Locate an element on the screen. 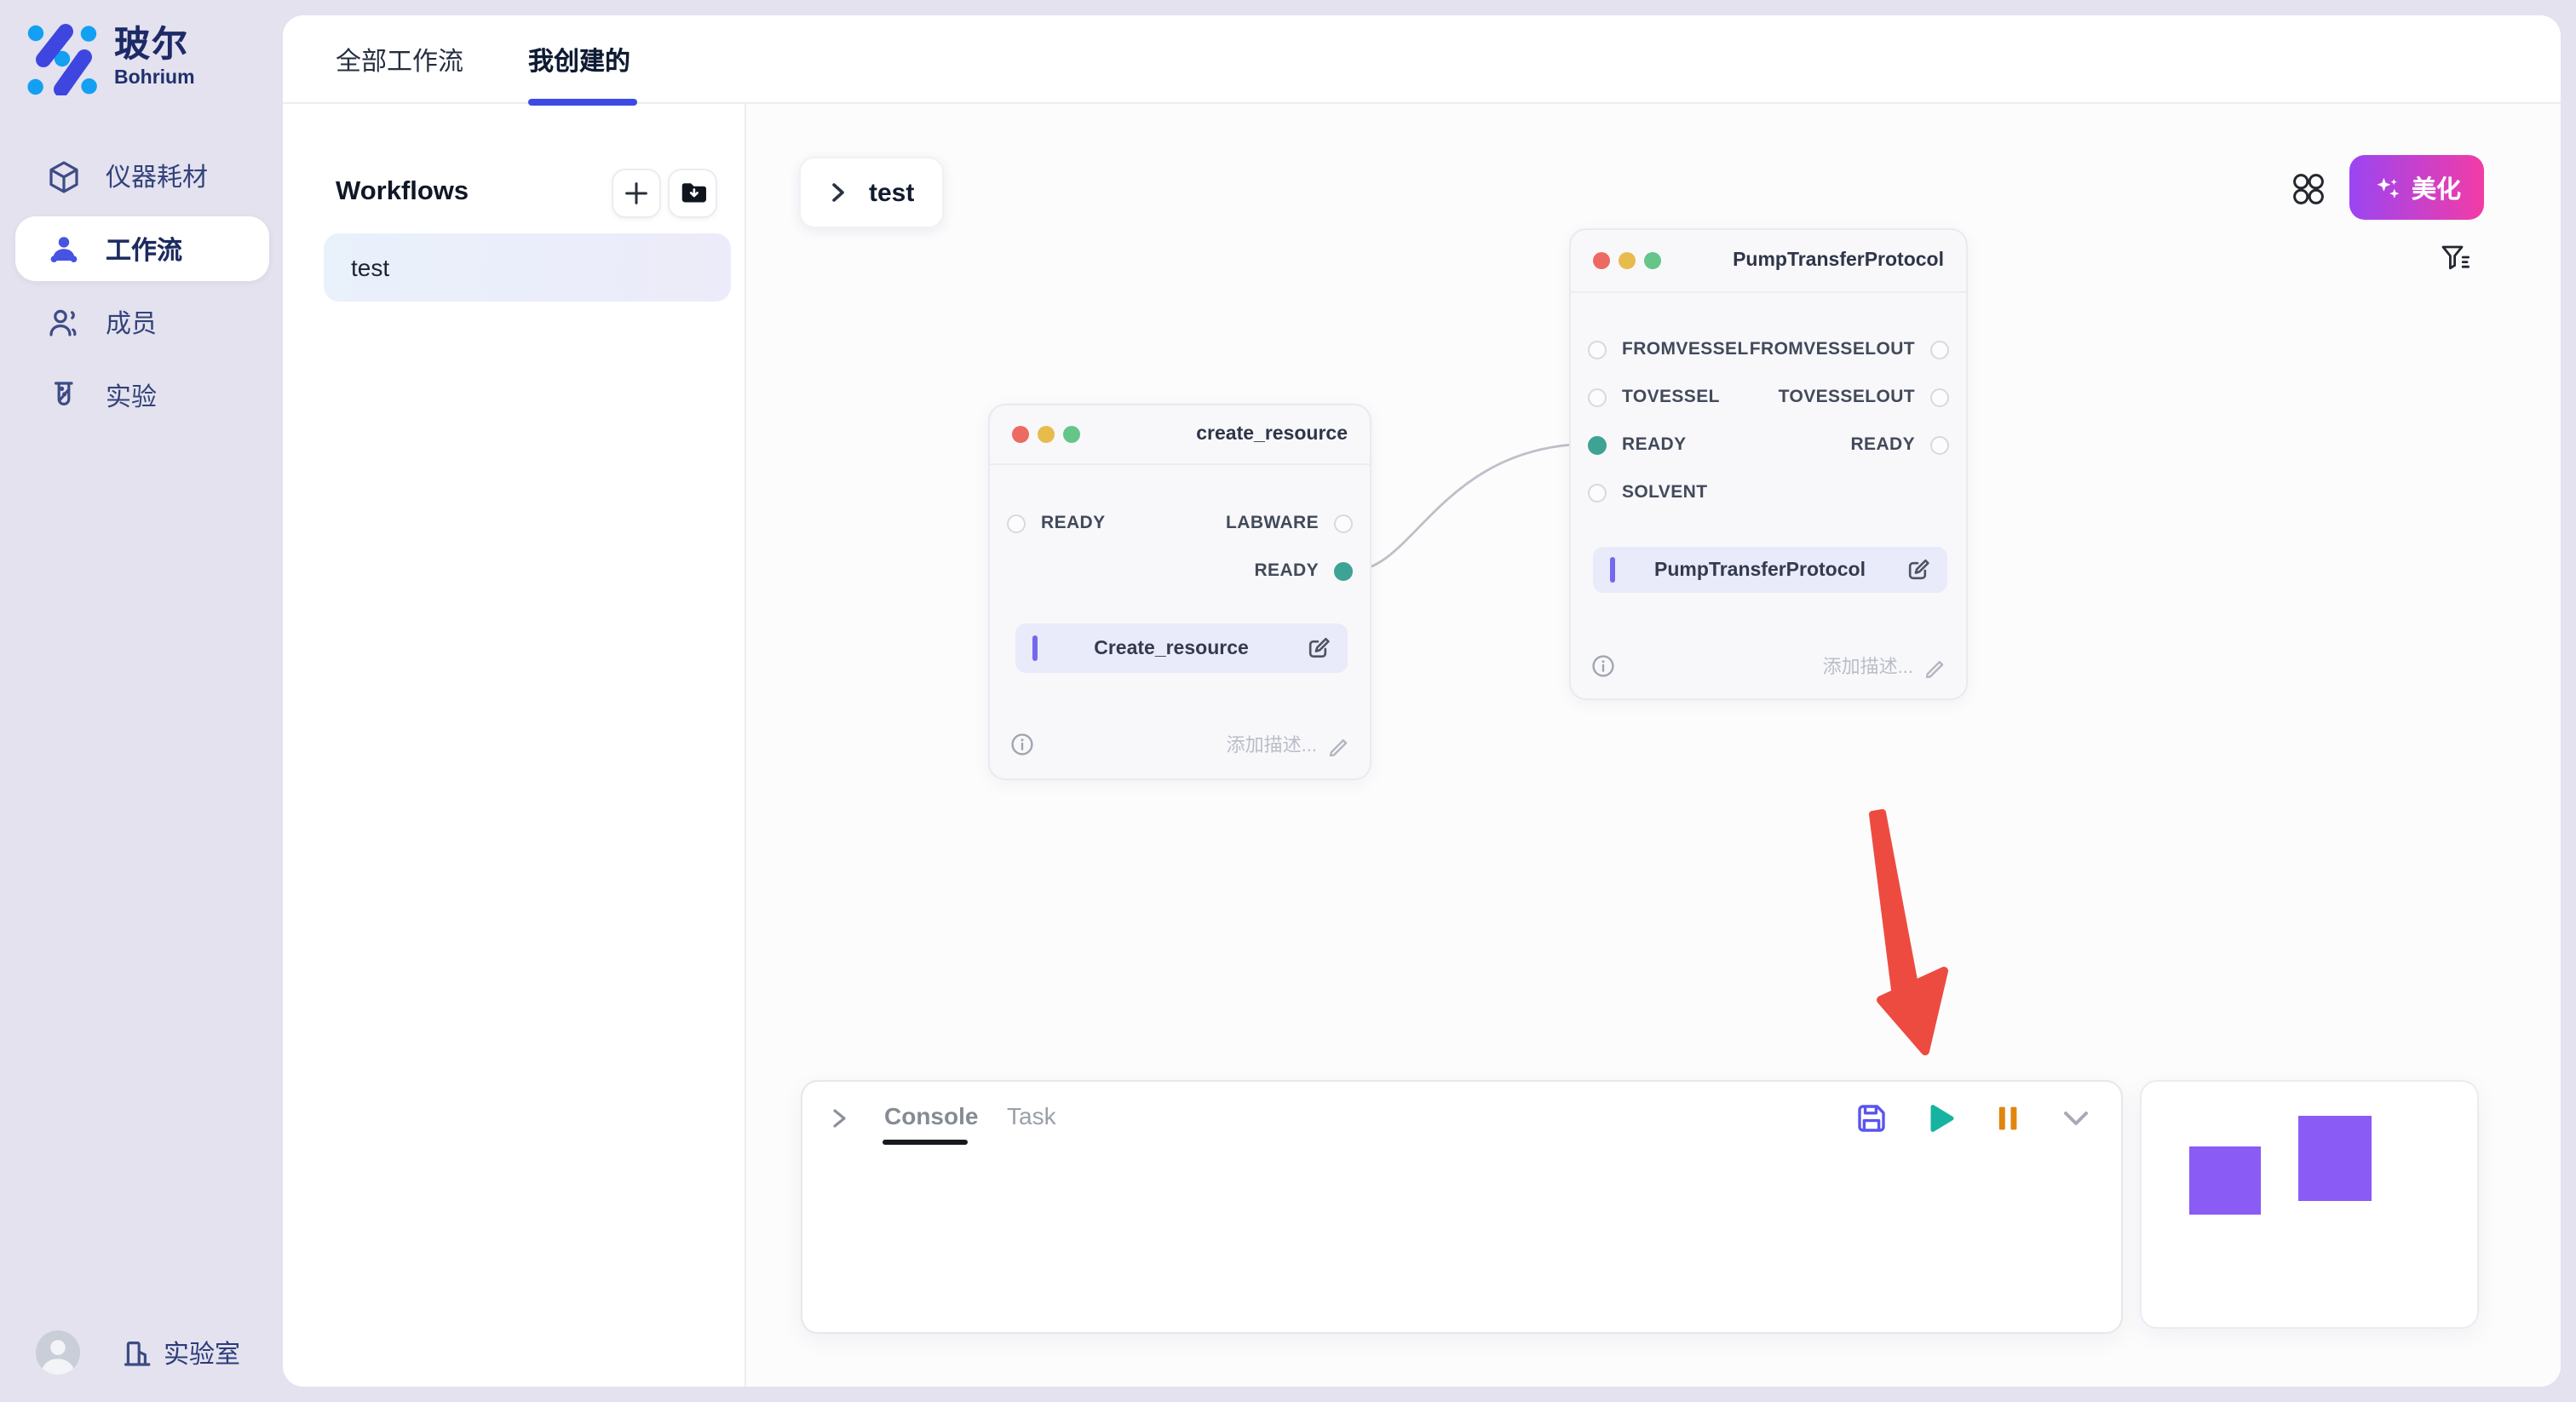 The image size is (2576, 1402). port-label: FROMVESSELOUT is located at coordinates (1832, 349).